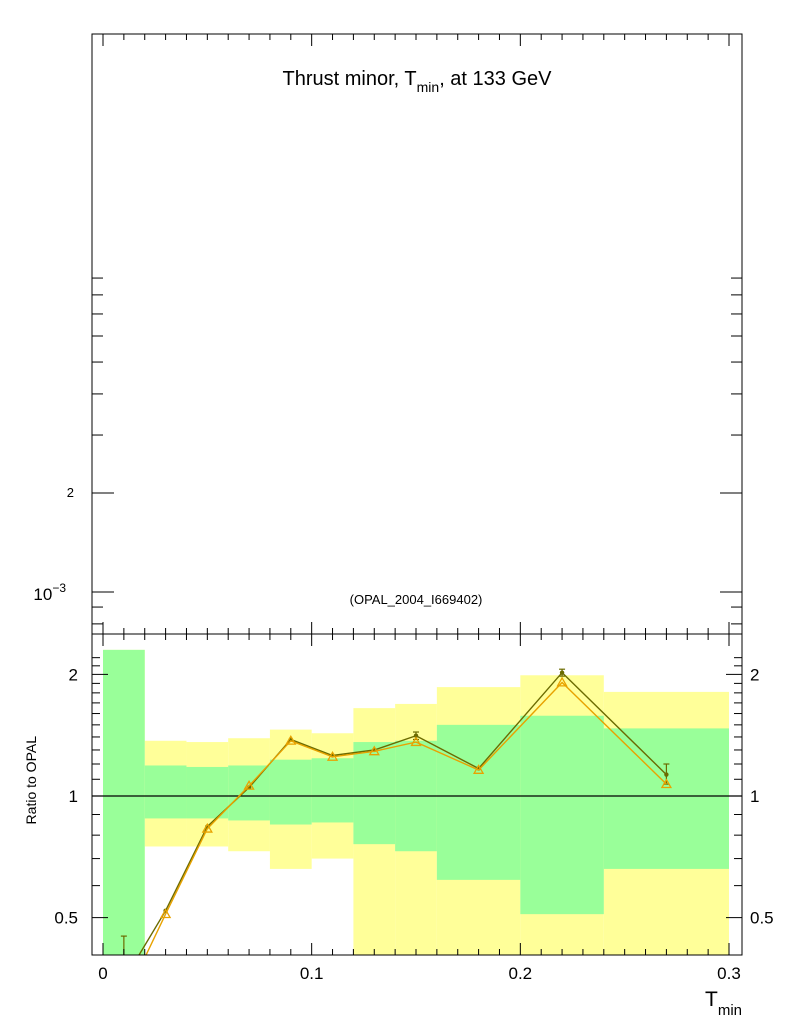 This screenshot has height=1024, width=786. What do you see at coordinates (754, 796) in the screenshot?
I see `y-tick-label-right-1: 1` at bounding box center [754, 796].